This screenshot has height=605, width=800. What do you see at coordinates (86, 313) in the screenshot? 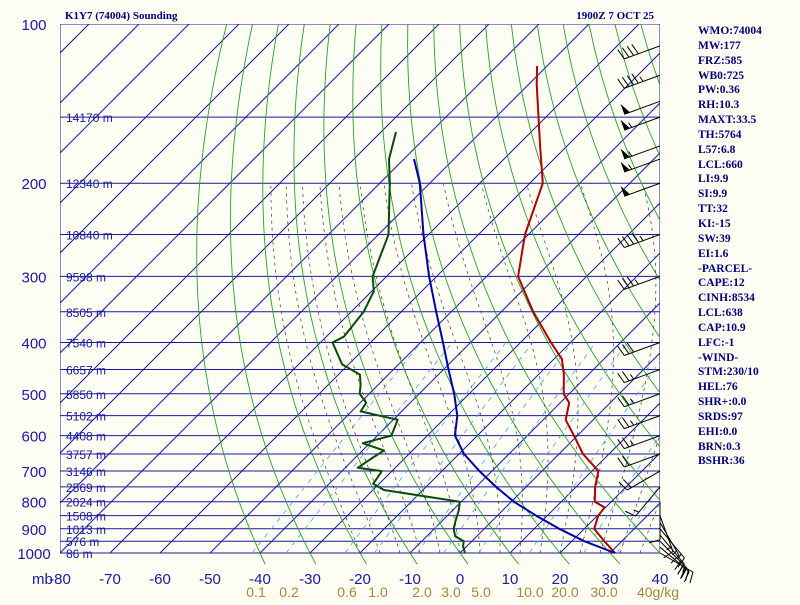
I see `height-label: 8505 m` at bounding box center [86, 313].